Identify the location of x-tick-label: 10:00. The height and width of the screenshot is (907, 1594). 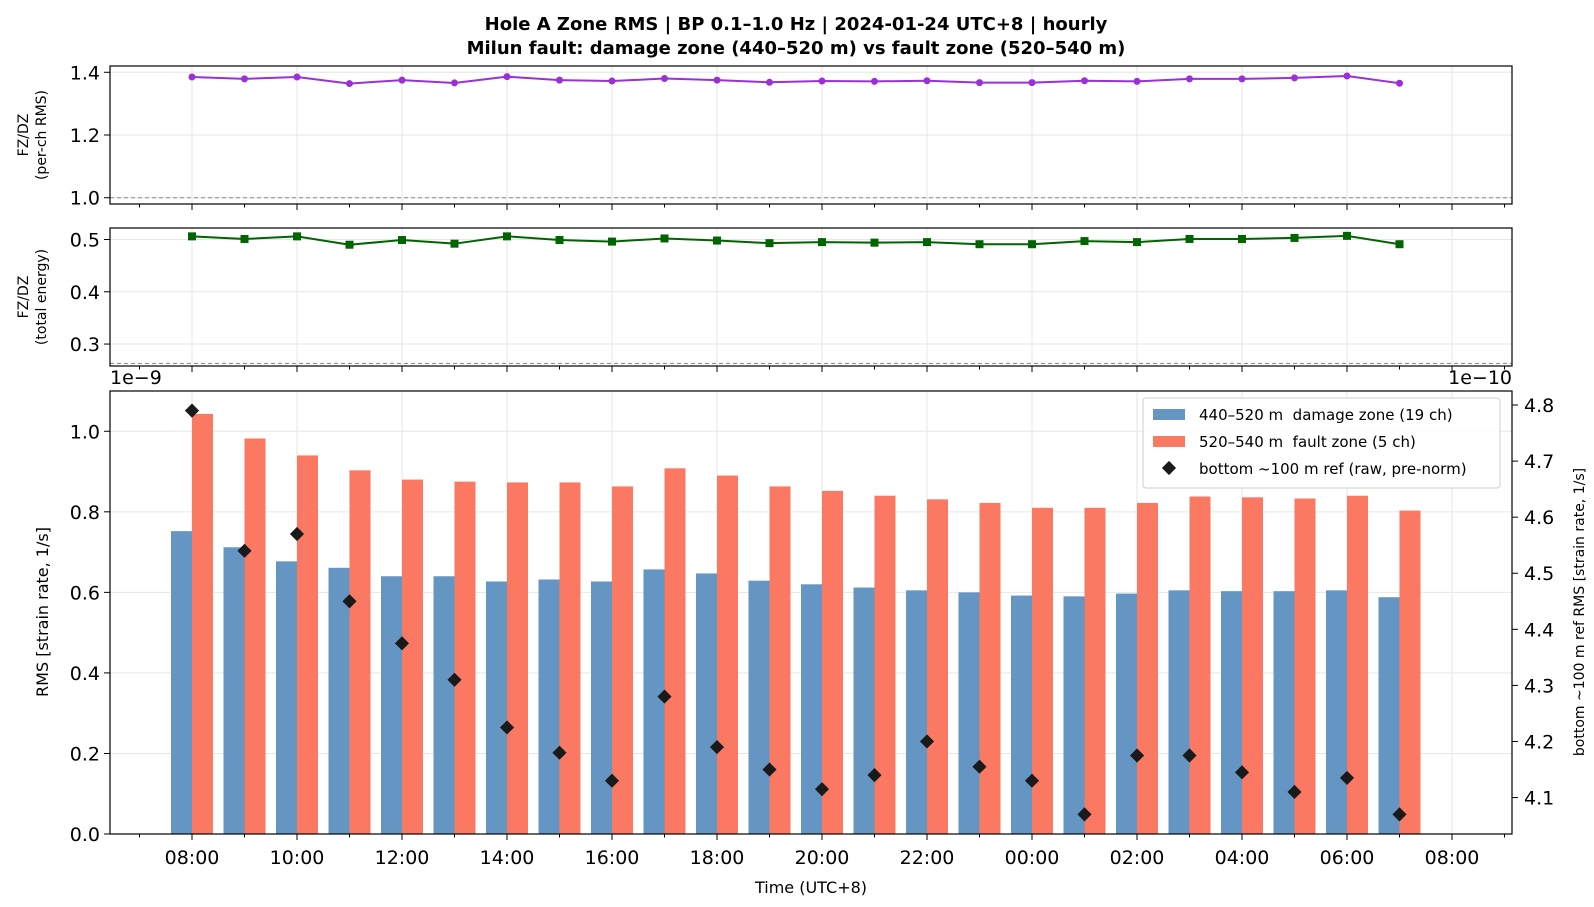
(297, 858).